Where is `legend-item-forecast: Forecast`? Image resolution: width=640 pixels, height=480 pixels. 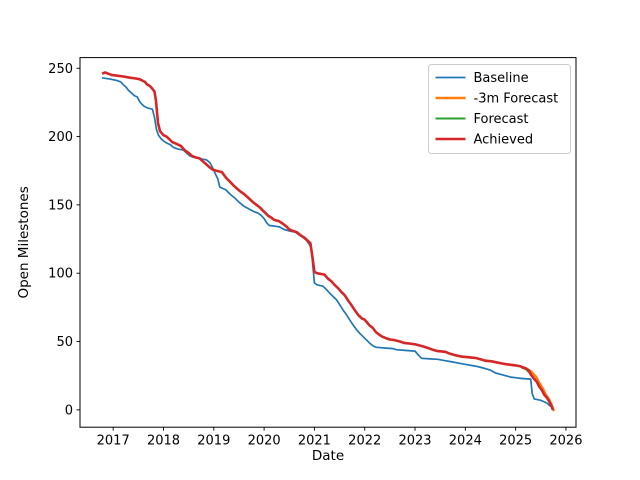
legend-item-forecast: Forecast is located at coordinates (482, 119).